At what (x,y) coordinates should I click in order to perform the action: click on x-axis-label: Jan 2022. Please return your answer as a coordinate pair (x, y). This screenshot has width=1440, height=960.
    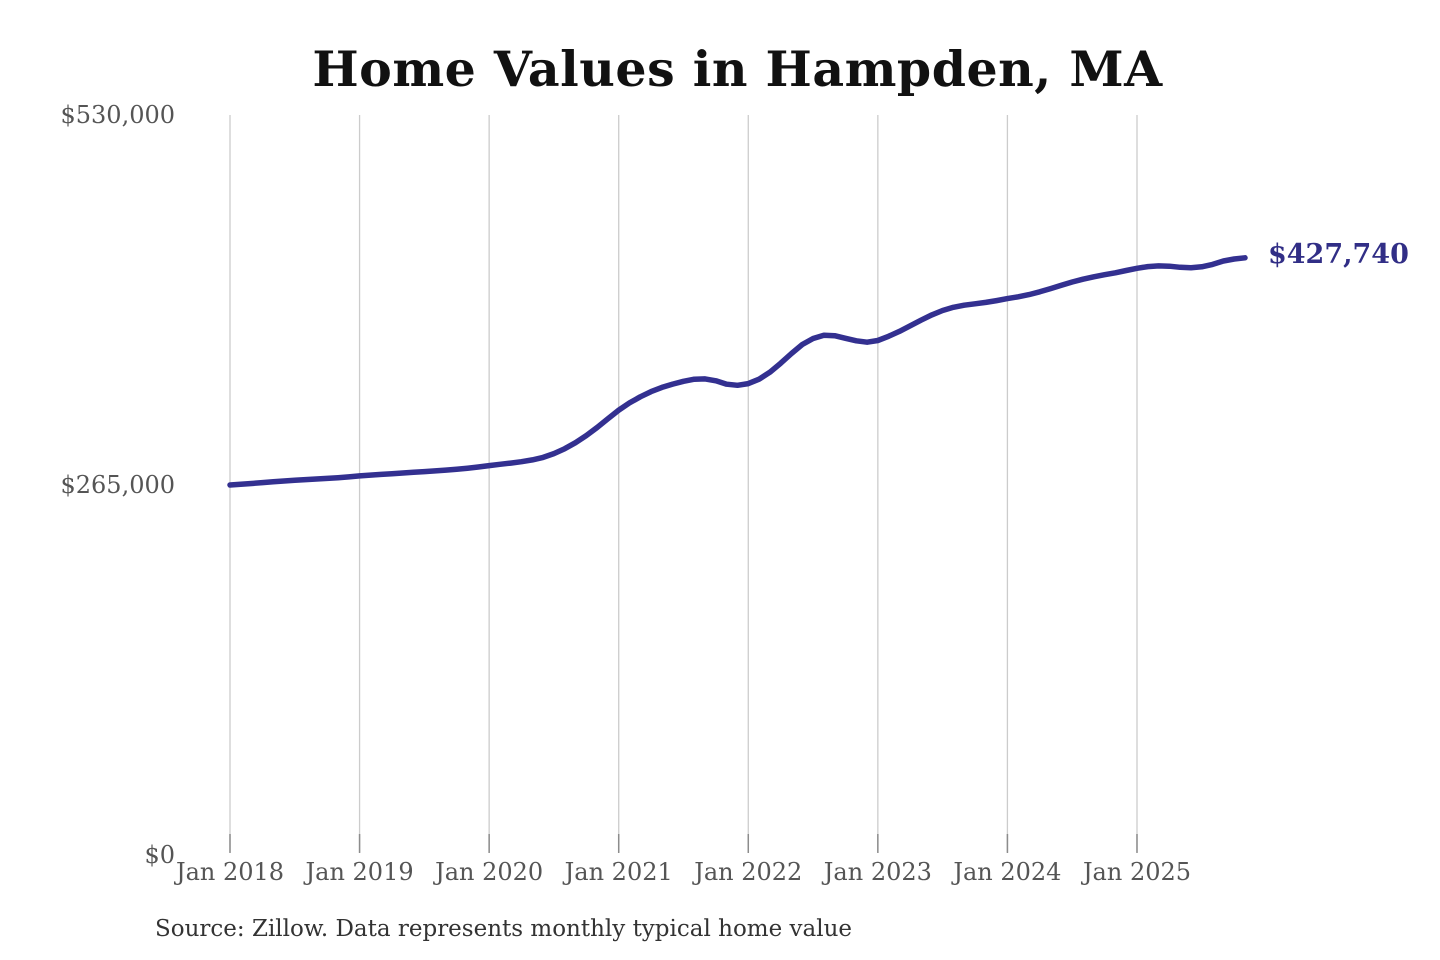
    Looking at the image, I should click on (748, 872).